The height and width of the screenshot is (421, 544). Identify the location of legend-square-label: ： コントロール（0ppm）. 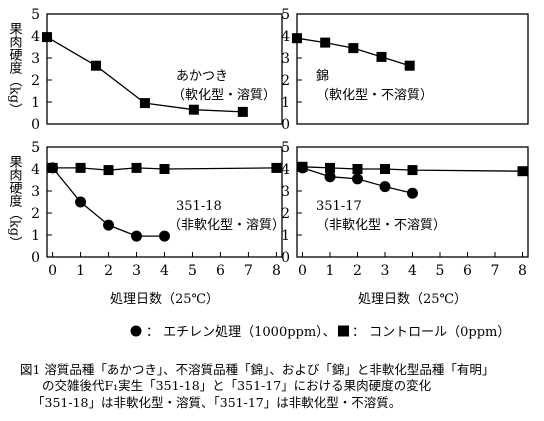
(431, 332).